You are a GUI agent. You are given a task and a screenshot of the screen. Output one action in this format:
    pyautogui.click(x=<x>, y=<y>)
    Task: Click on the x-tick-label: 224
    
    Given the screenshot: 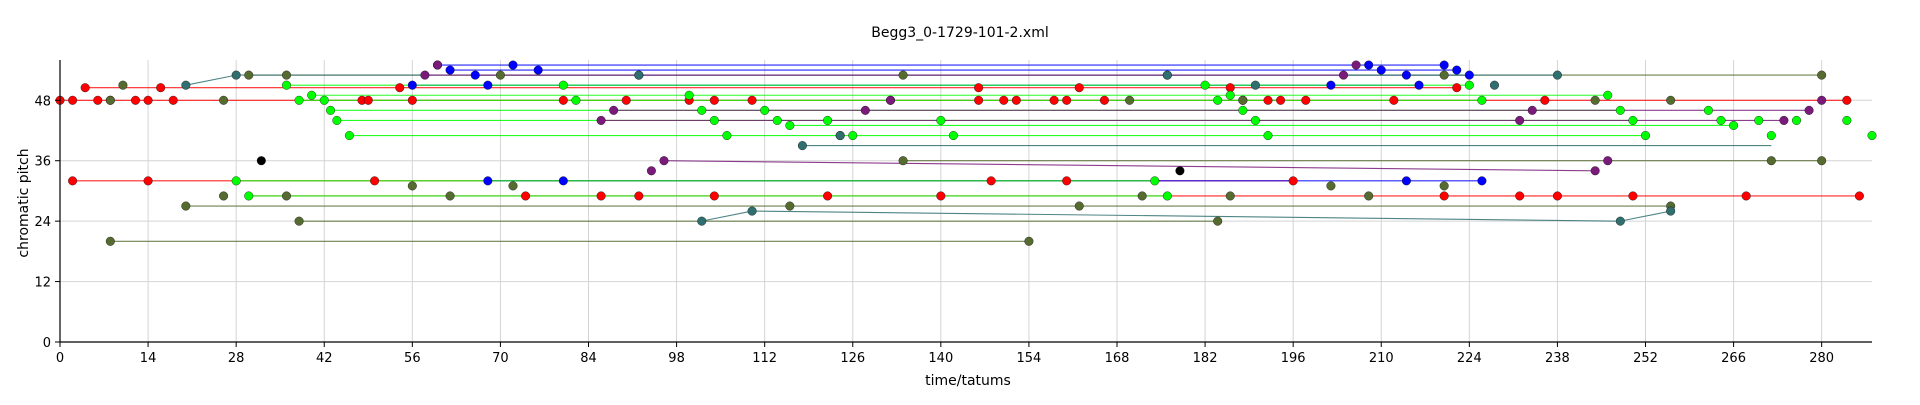 What is the action you would take?
    pyautogui.click(x=1469, y=358)
    